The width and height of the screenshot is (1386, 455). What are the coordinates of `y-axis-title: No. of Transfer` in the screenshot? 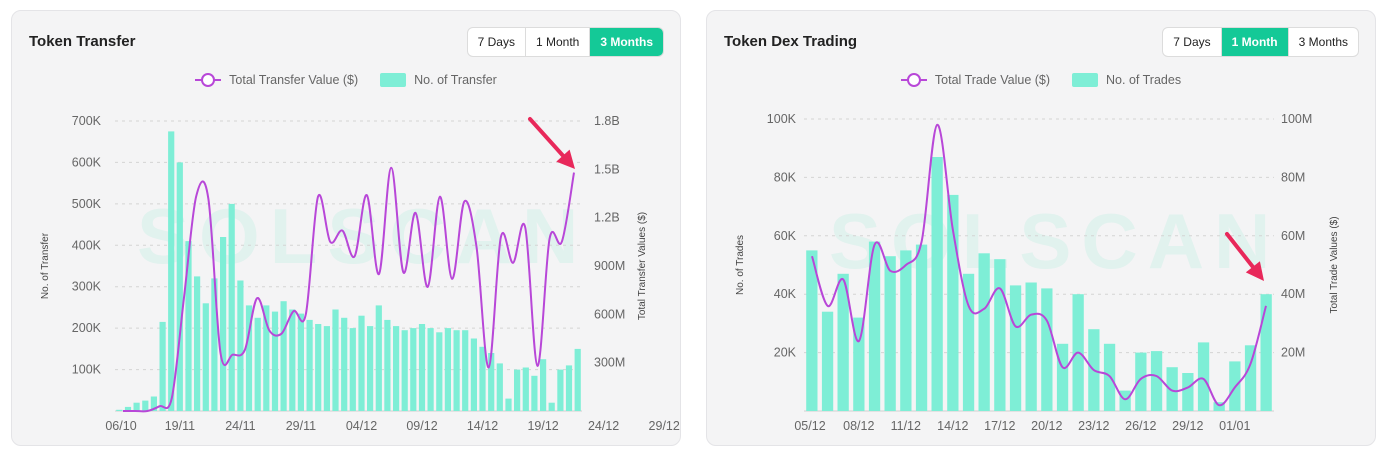 It's located at (45, 265).